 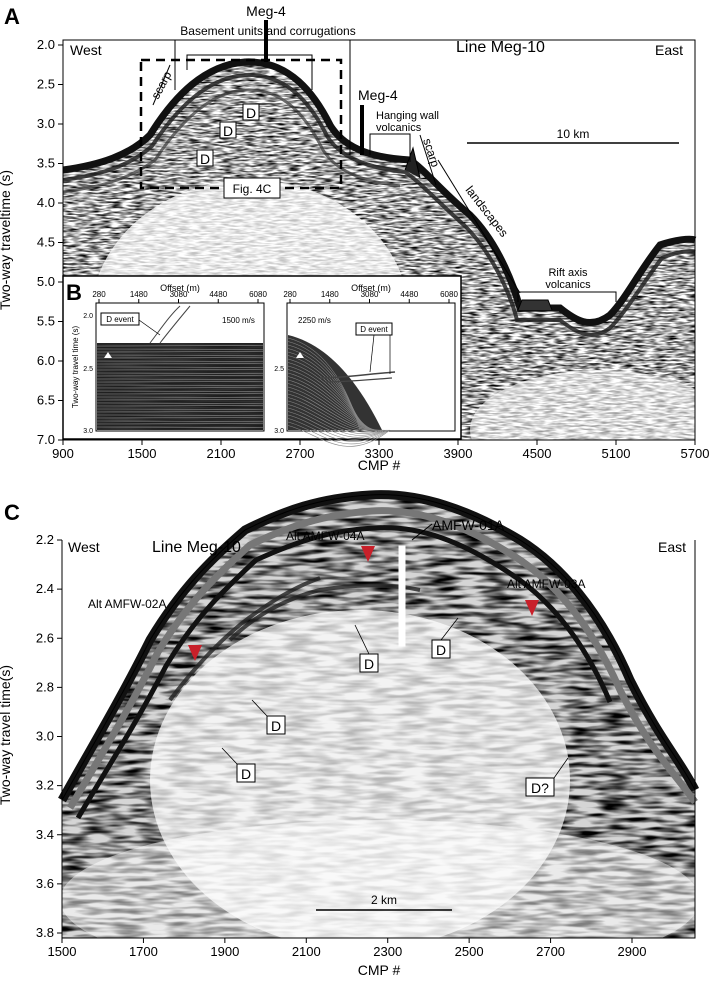 I want to click on panel-c-x-ticks: 1500 1700 1900 2100 2300 2500 2700 2900, so click(x=347, y=948).